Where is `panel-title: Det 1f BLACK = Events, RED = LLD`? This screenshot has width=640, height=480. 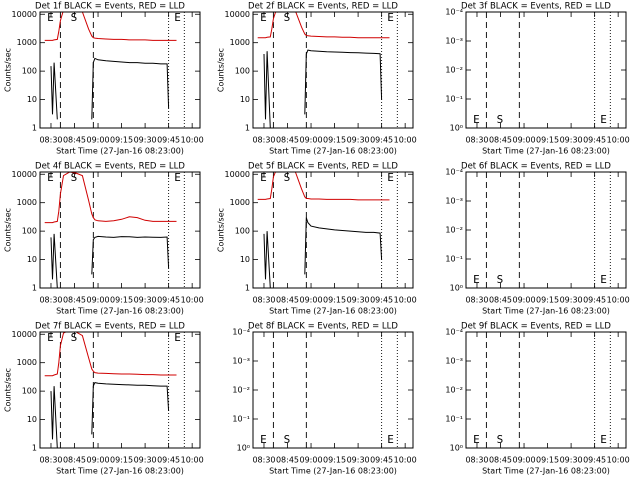
panel-title: Det 1f BLACK = Events, RED = LLD is located at coordinates (110, 7).